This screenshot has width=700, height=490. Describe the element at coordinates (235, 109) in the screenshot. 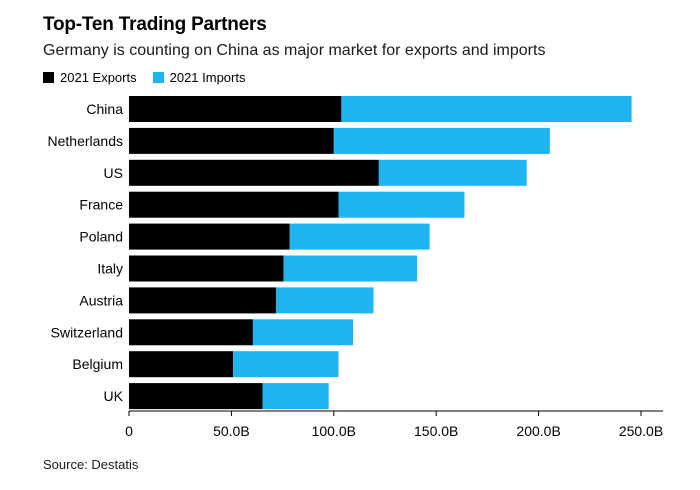

I see `bar-2021-exports-china` at that location.